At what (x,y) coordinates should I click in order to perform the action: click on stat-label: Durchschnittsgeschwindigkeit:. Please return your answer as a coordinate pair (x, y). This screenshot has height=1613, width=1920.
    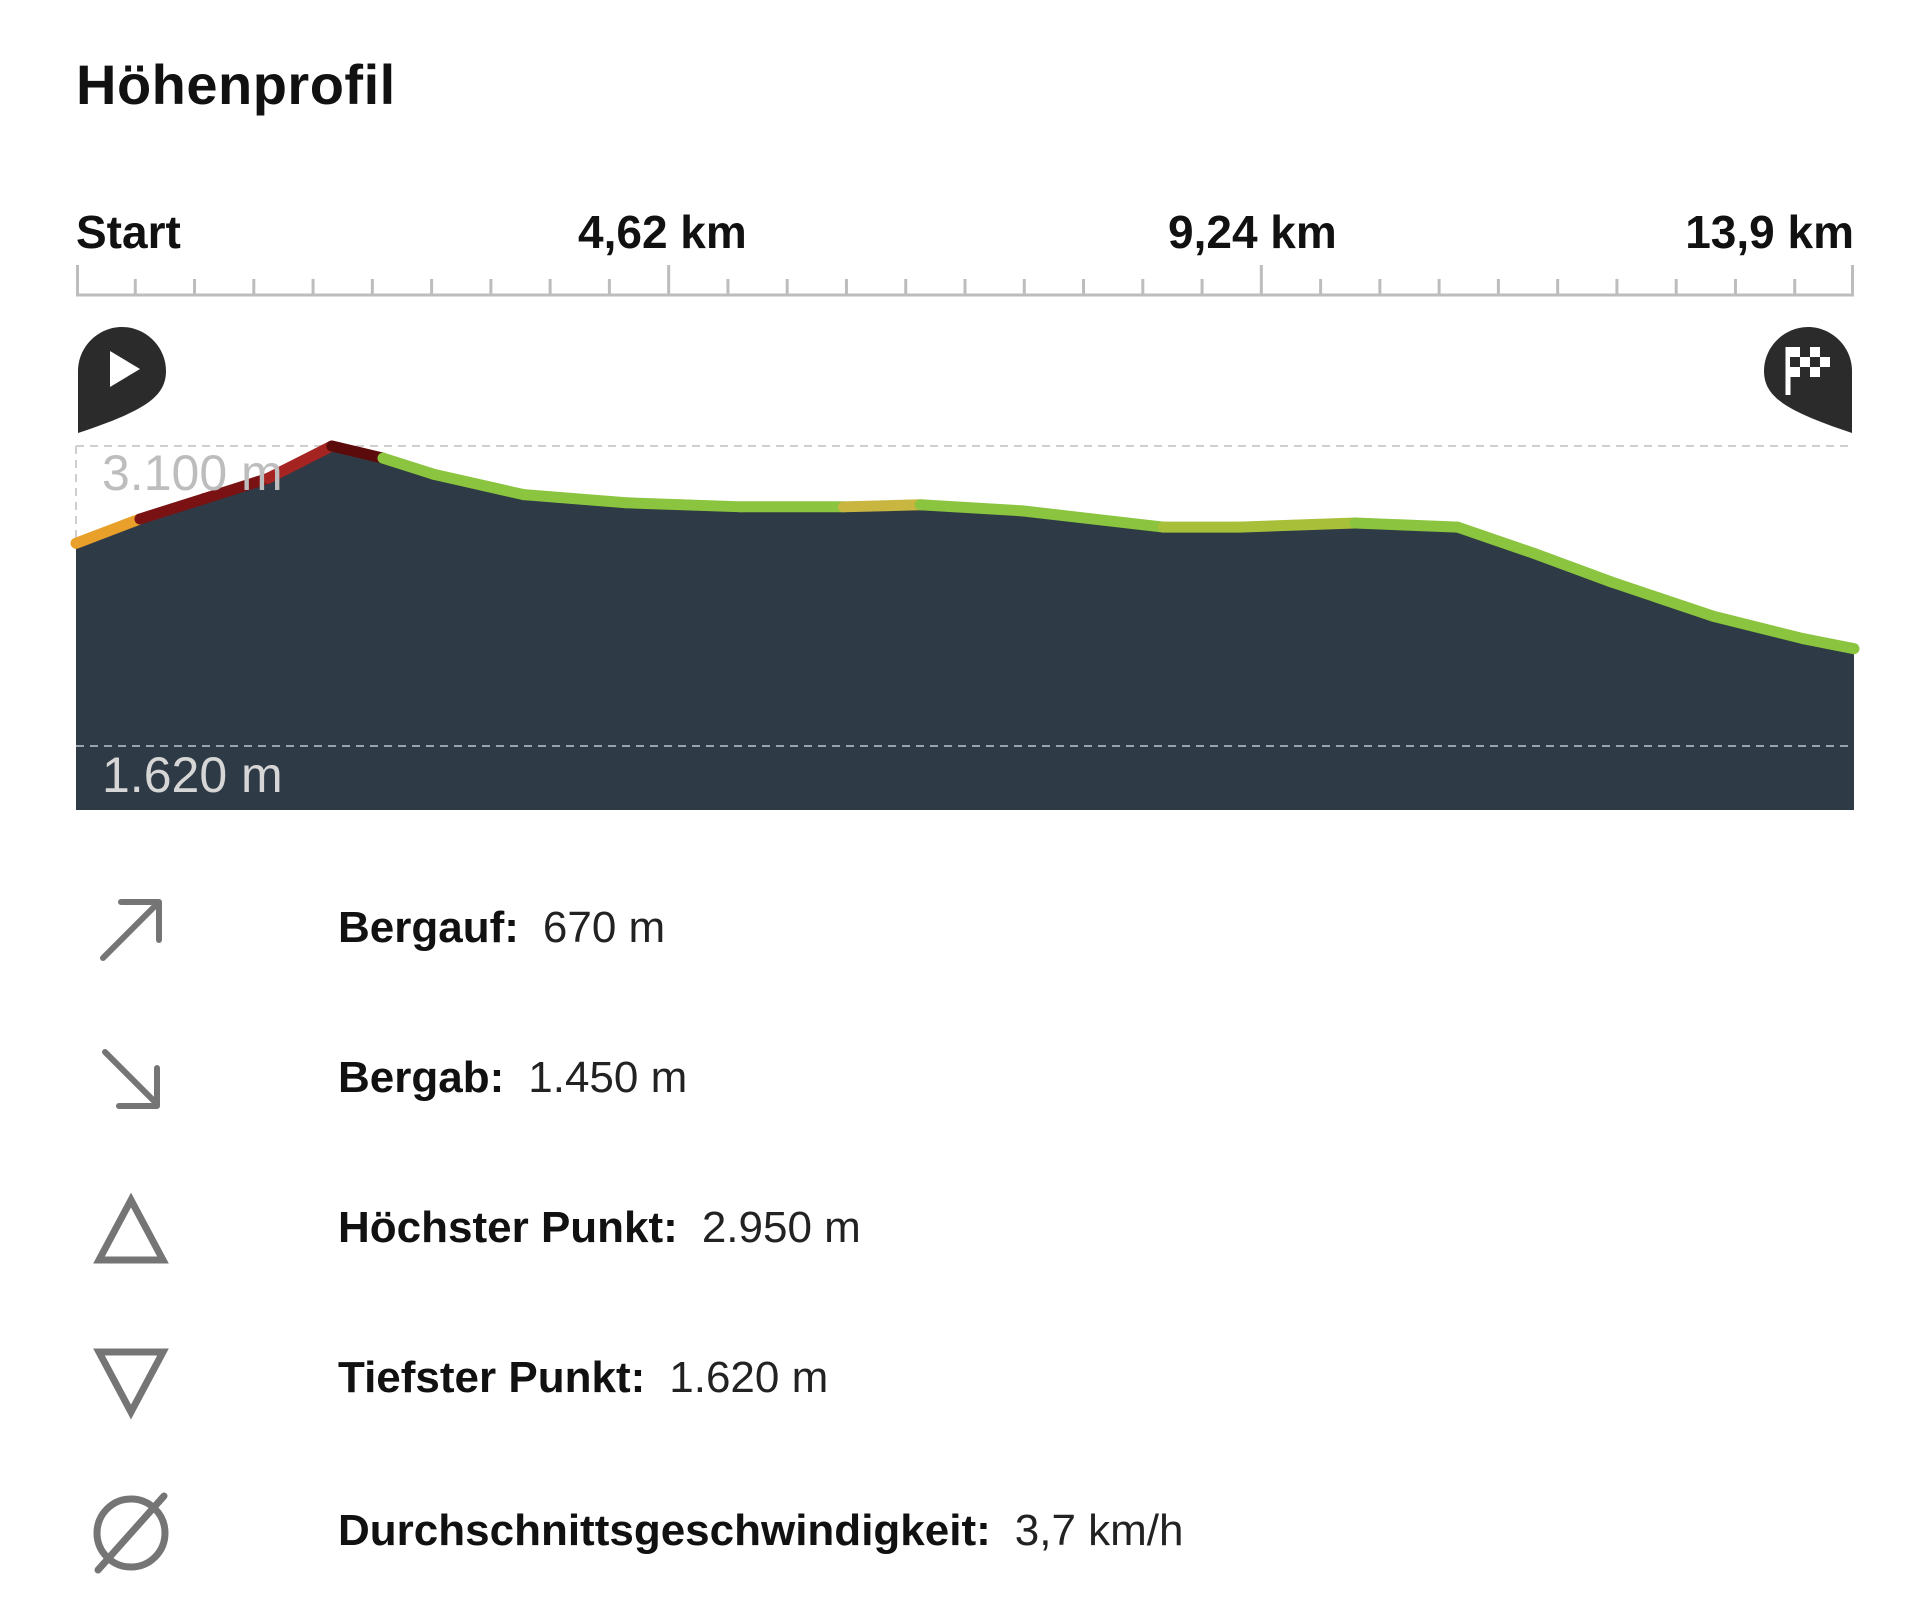
    Looking at the image, I should click on (664, 1530).